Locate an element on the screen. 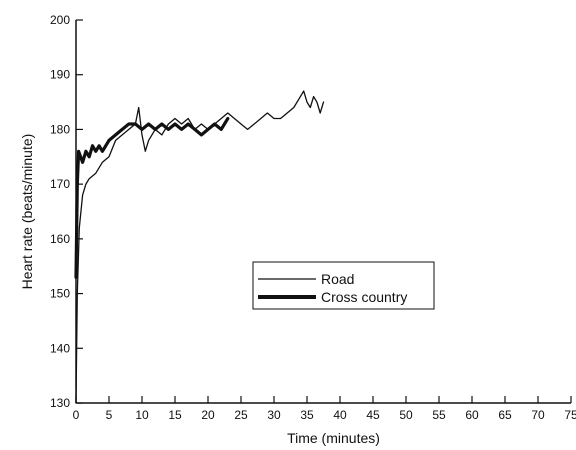 This screenshot has width=576, height=450. x-tick-label: 25 is located at coordinates (241, 415).